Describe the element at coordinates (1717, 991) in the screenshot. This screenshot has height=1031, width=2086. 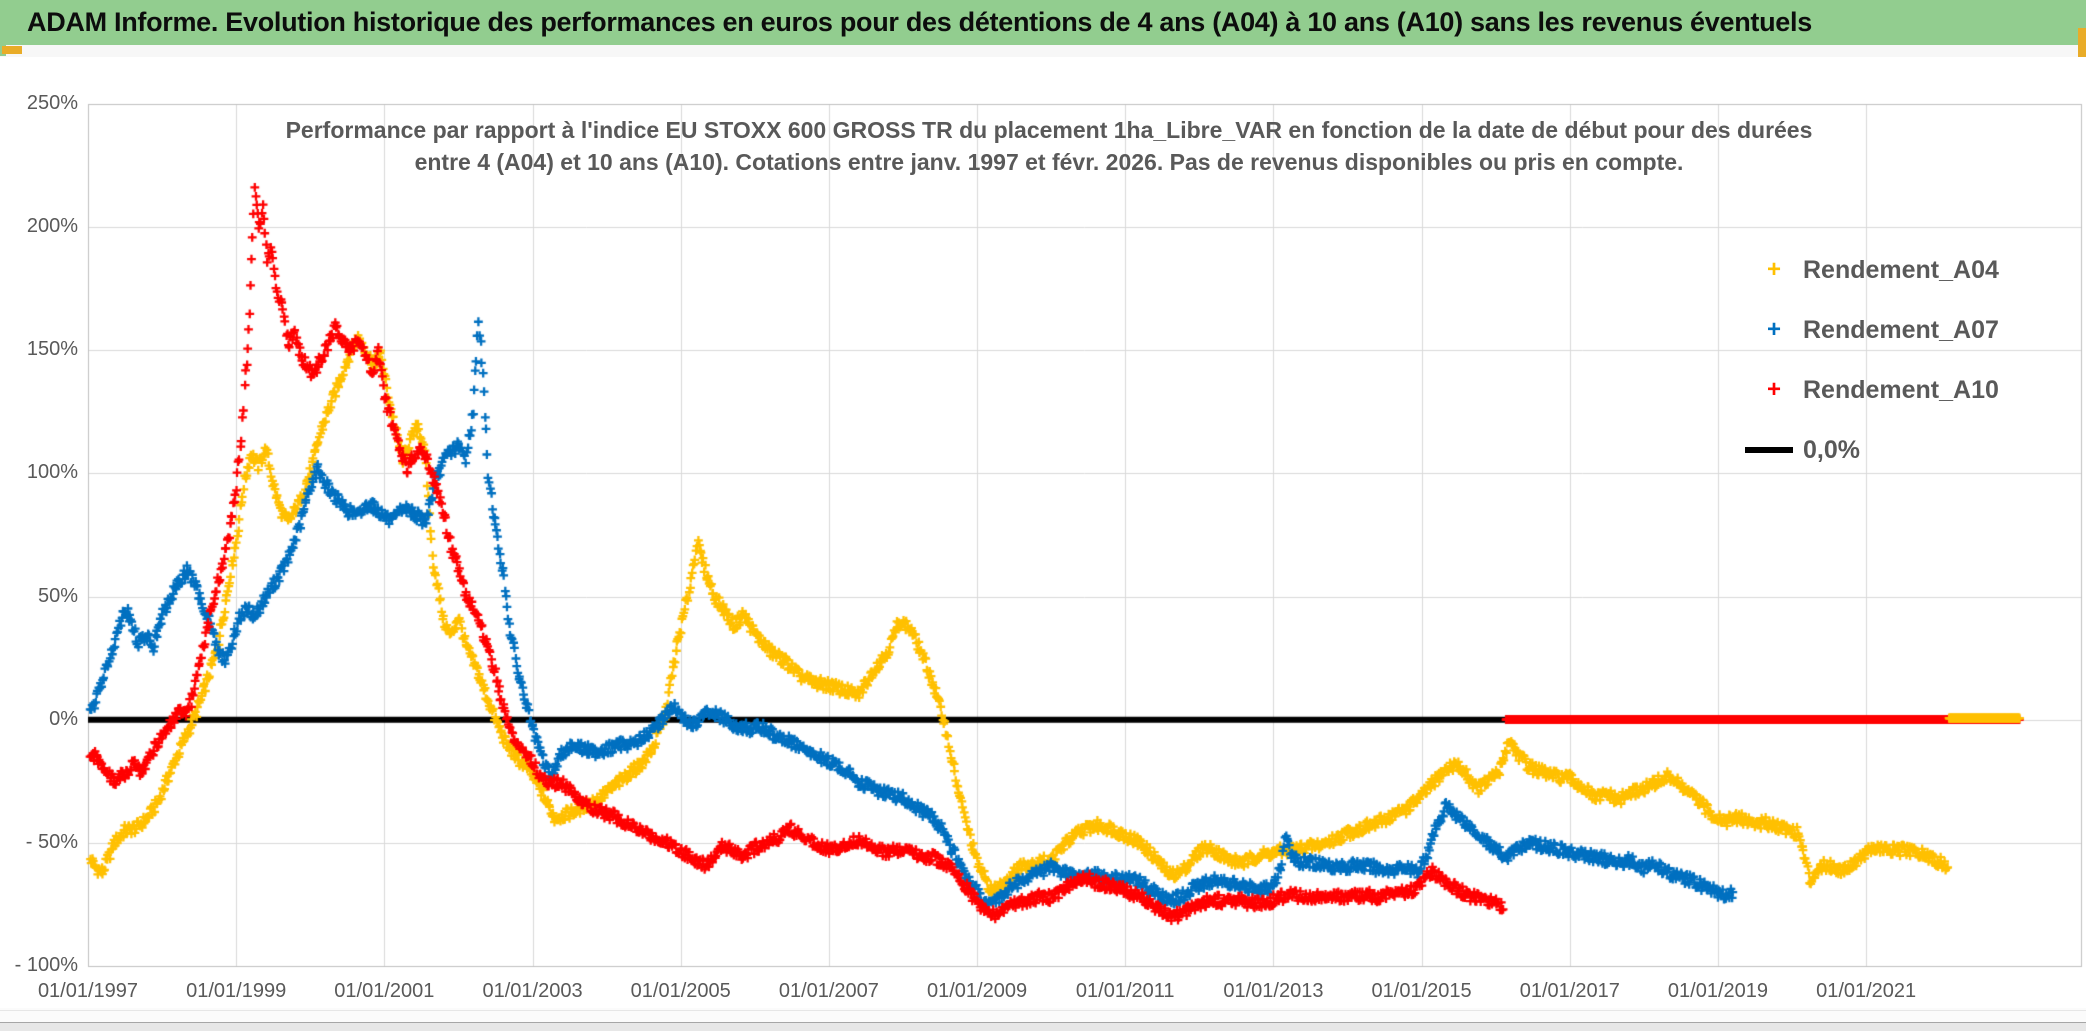
I see `x-tick-label: 01/01/2019` at that location.